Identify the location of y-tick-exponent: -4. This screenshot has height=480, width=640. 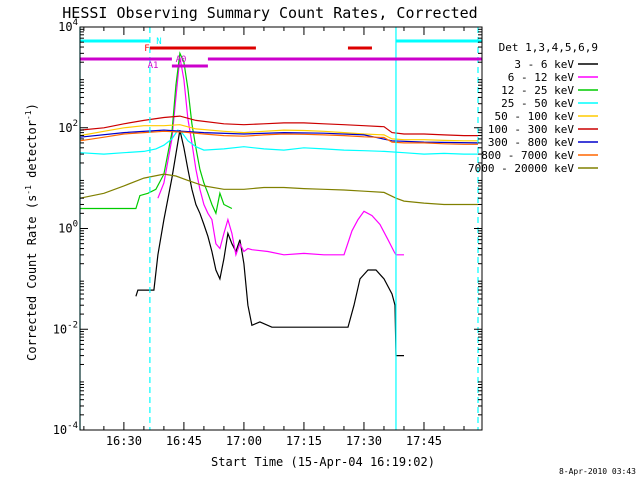
(72, 426).